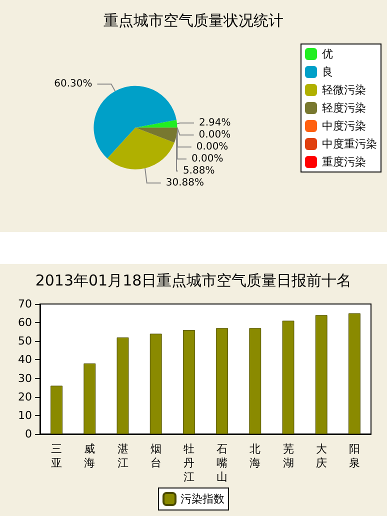 Image resolution: width=387 pixels, height=516 pixels. I want to click on legend-label: 重度污染, so click(344, 162).